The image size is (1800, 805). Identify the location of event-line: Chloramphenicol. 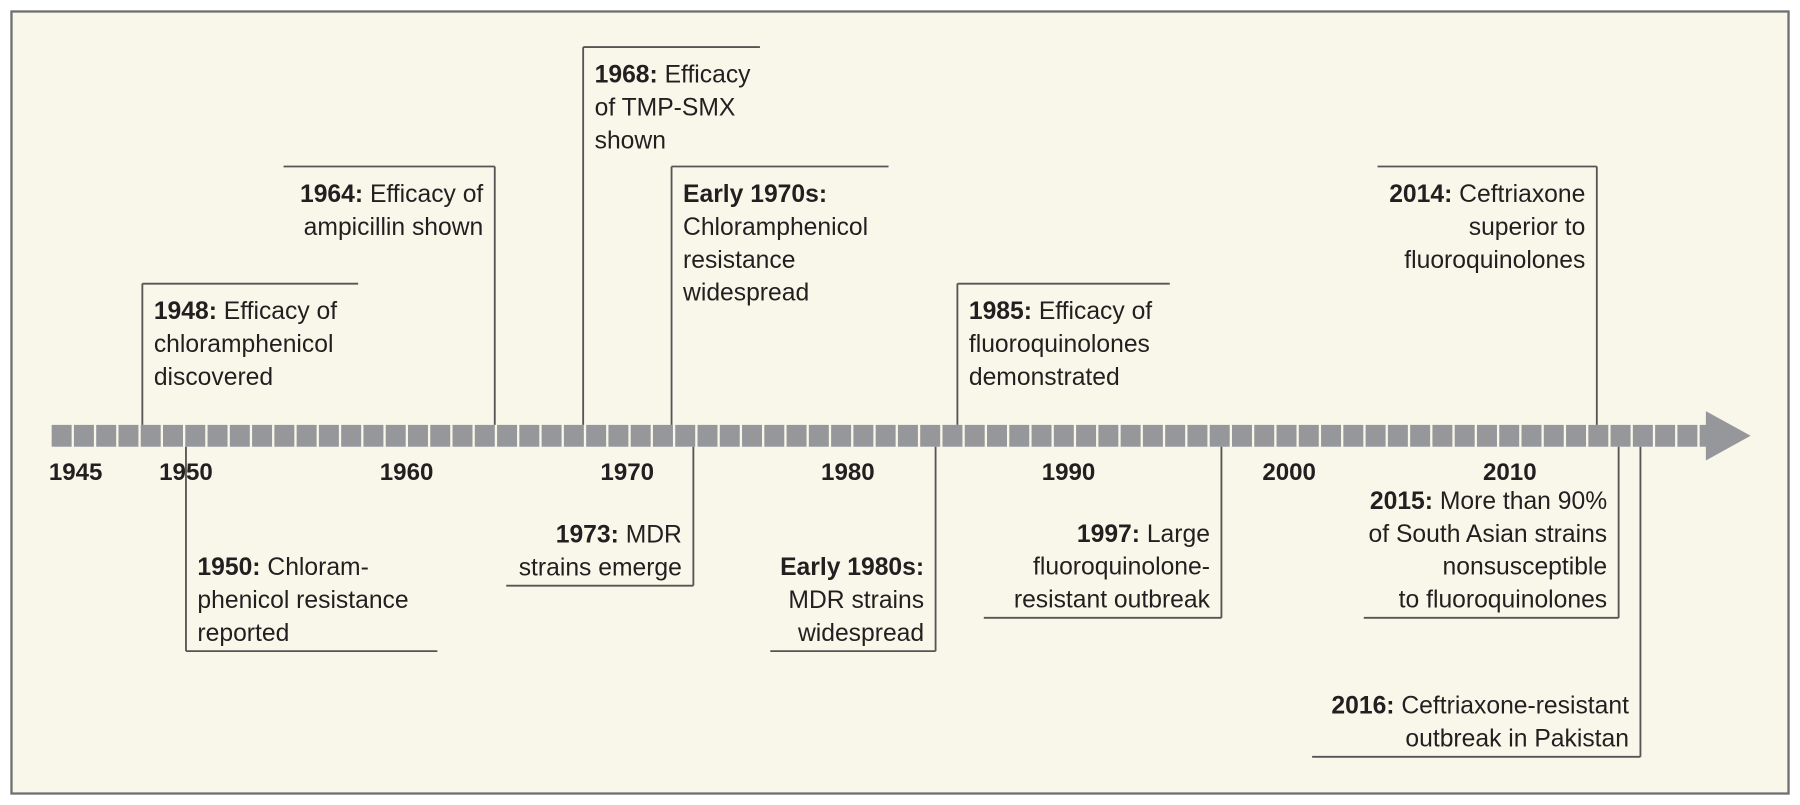
(775, 227).